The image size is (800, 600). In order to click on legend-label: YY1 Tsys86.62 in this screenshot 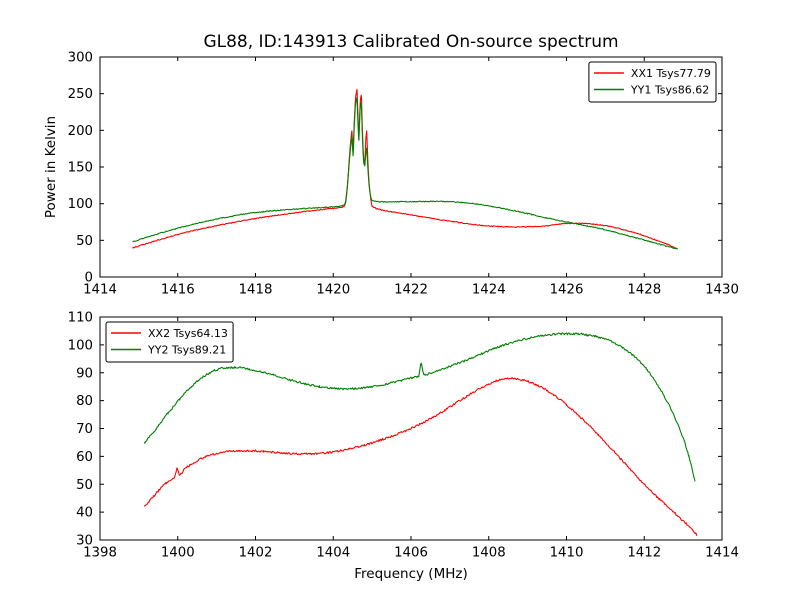, I will do `click(669, 90)`.